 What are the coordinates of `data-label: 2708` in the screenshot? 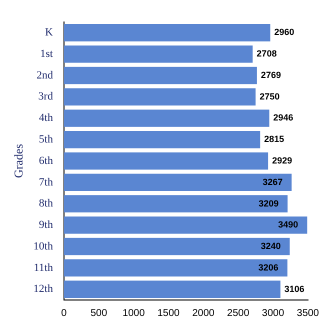 It's located at (266, 53).